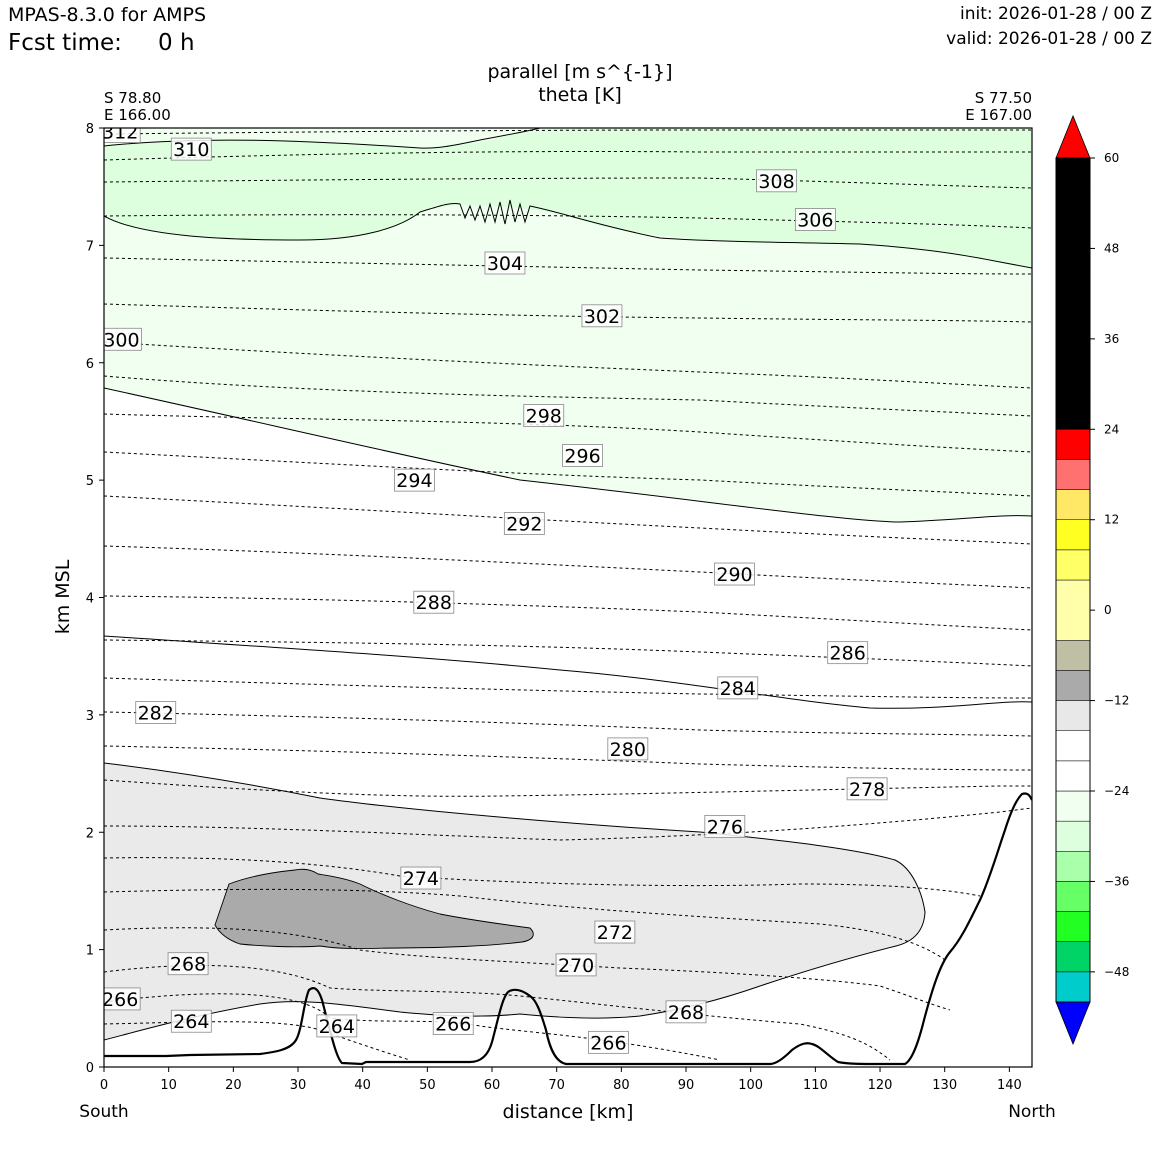  I want to click on x-tick-label: 60, so click(492, 1085).